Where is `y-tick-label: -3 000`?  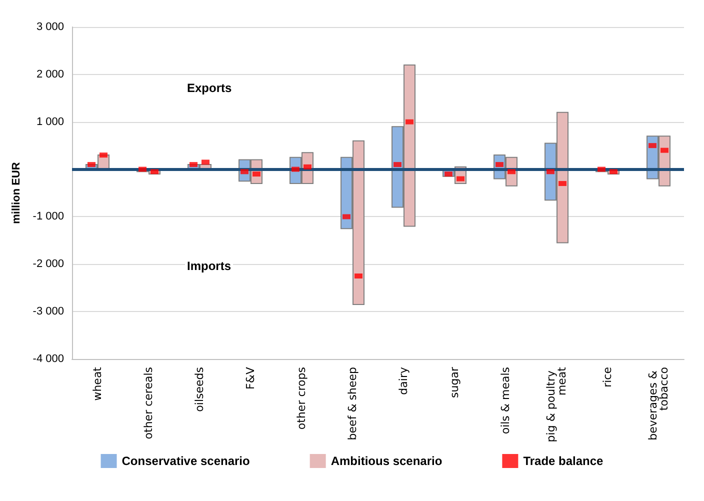
y-tick-label: -3 000 is located at coordinates (48, 312).